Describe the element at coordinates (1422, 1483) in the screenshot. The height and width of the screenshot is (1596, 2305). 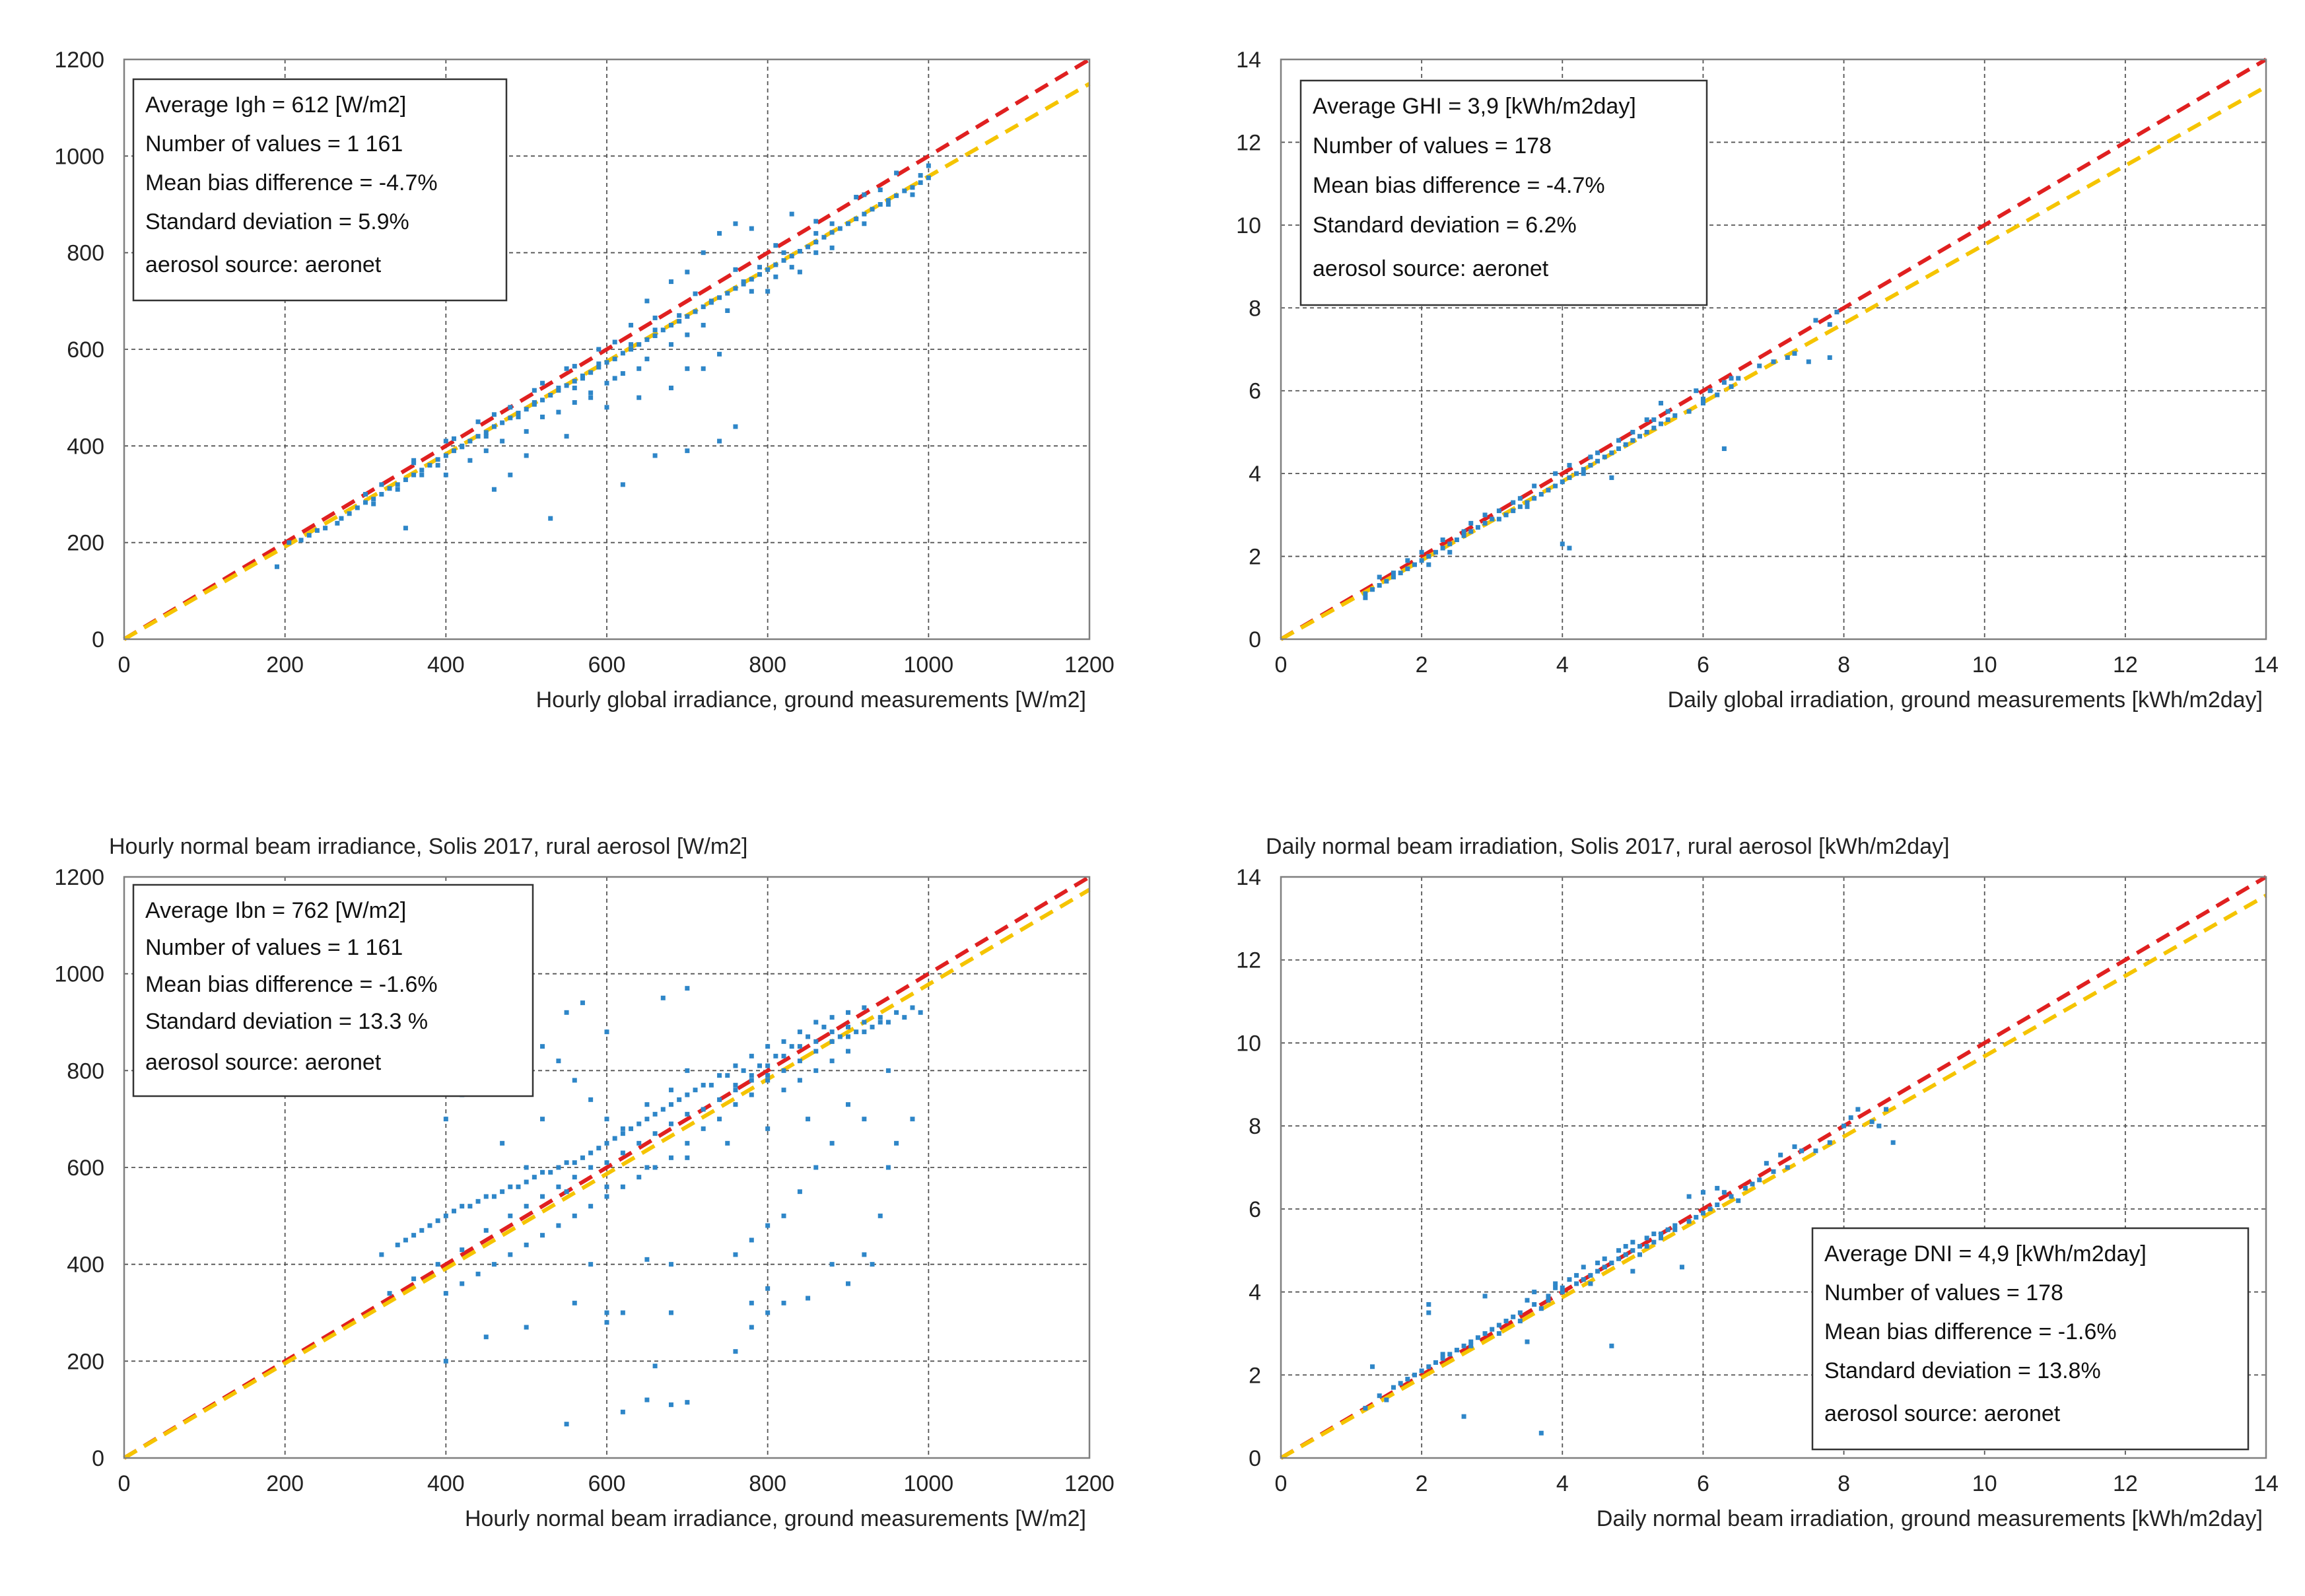
I see `x-tick-label: 2` at that location.